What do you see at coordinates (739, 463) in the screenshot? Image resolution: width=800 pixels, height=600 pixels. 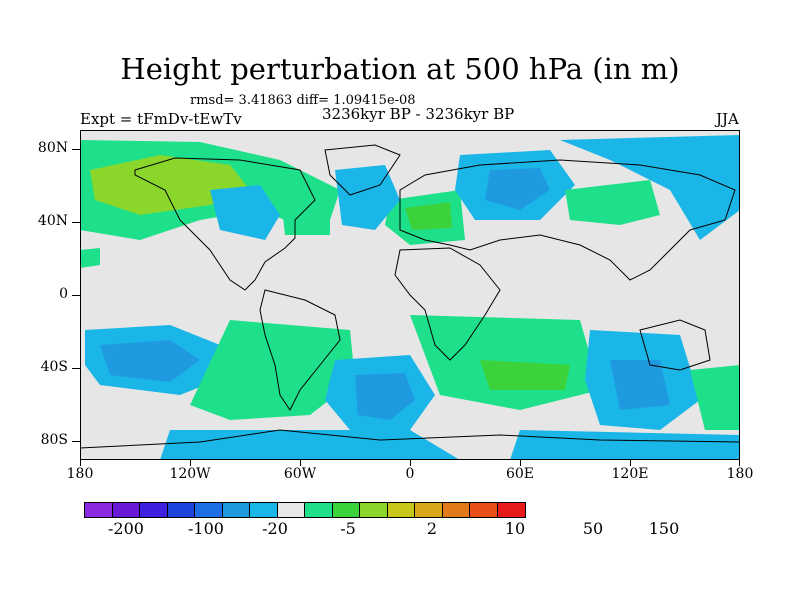 I see `lon-tick-180e` at bounding box center [739, 463].